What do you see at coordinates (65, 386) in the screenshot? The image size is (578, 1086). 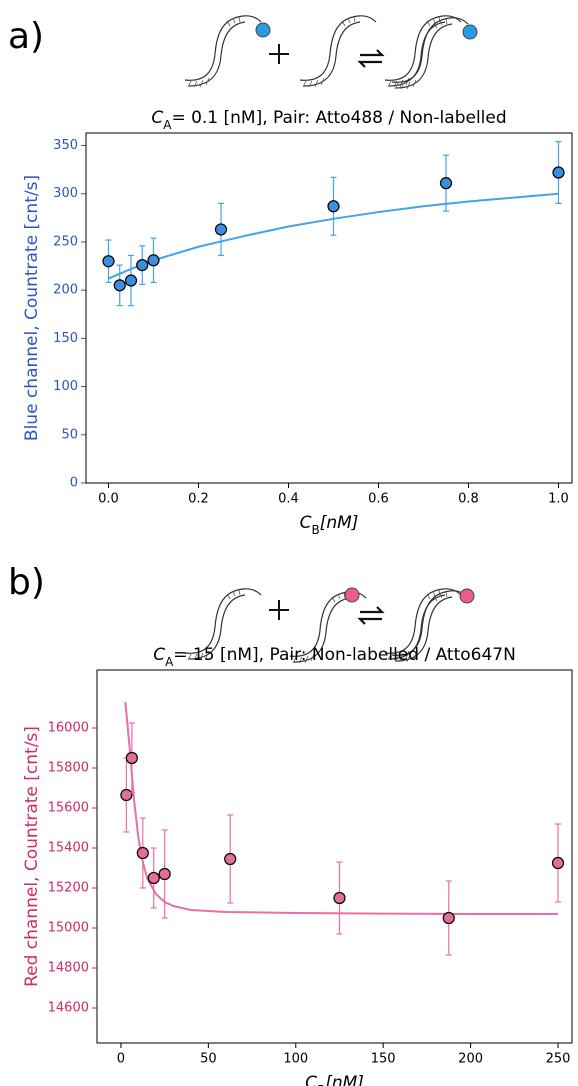 I see `y-tick-label: 100` at bounding box center [65, 386].